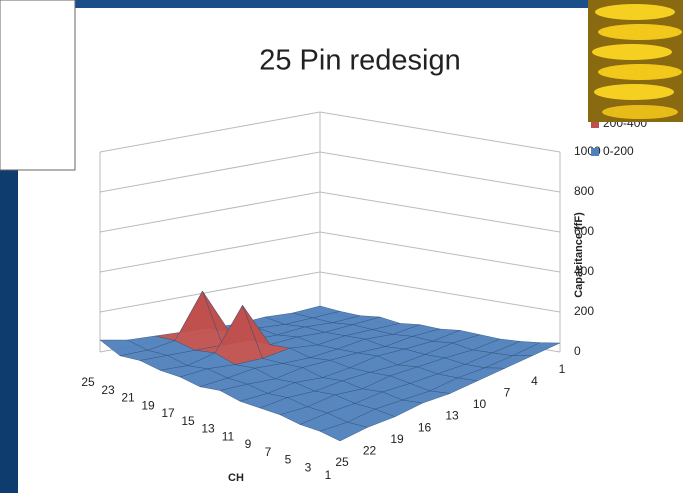  I want to click on depth-tick-label: 16, so click(425, 427).